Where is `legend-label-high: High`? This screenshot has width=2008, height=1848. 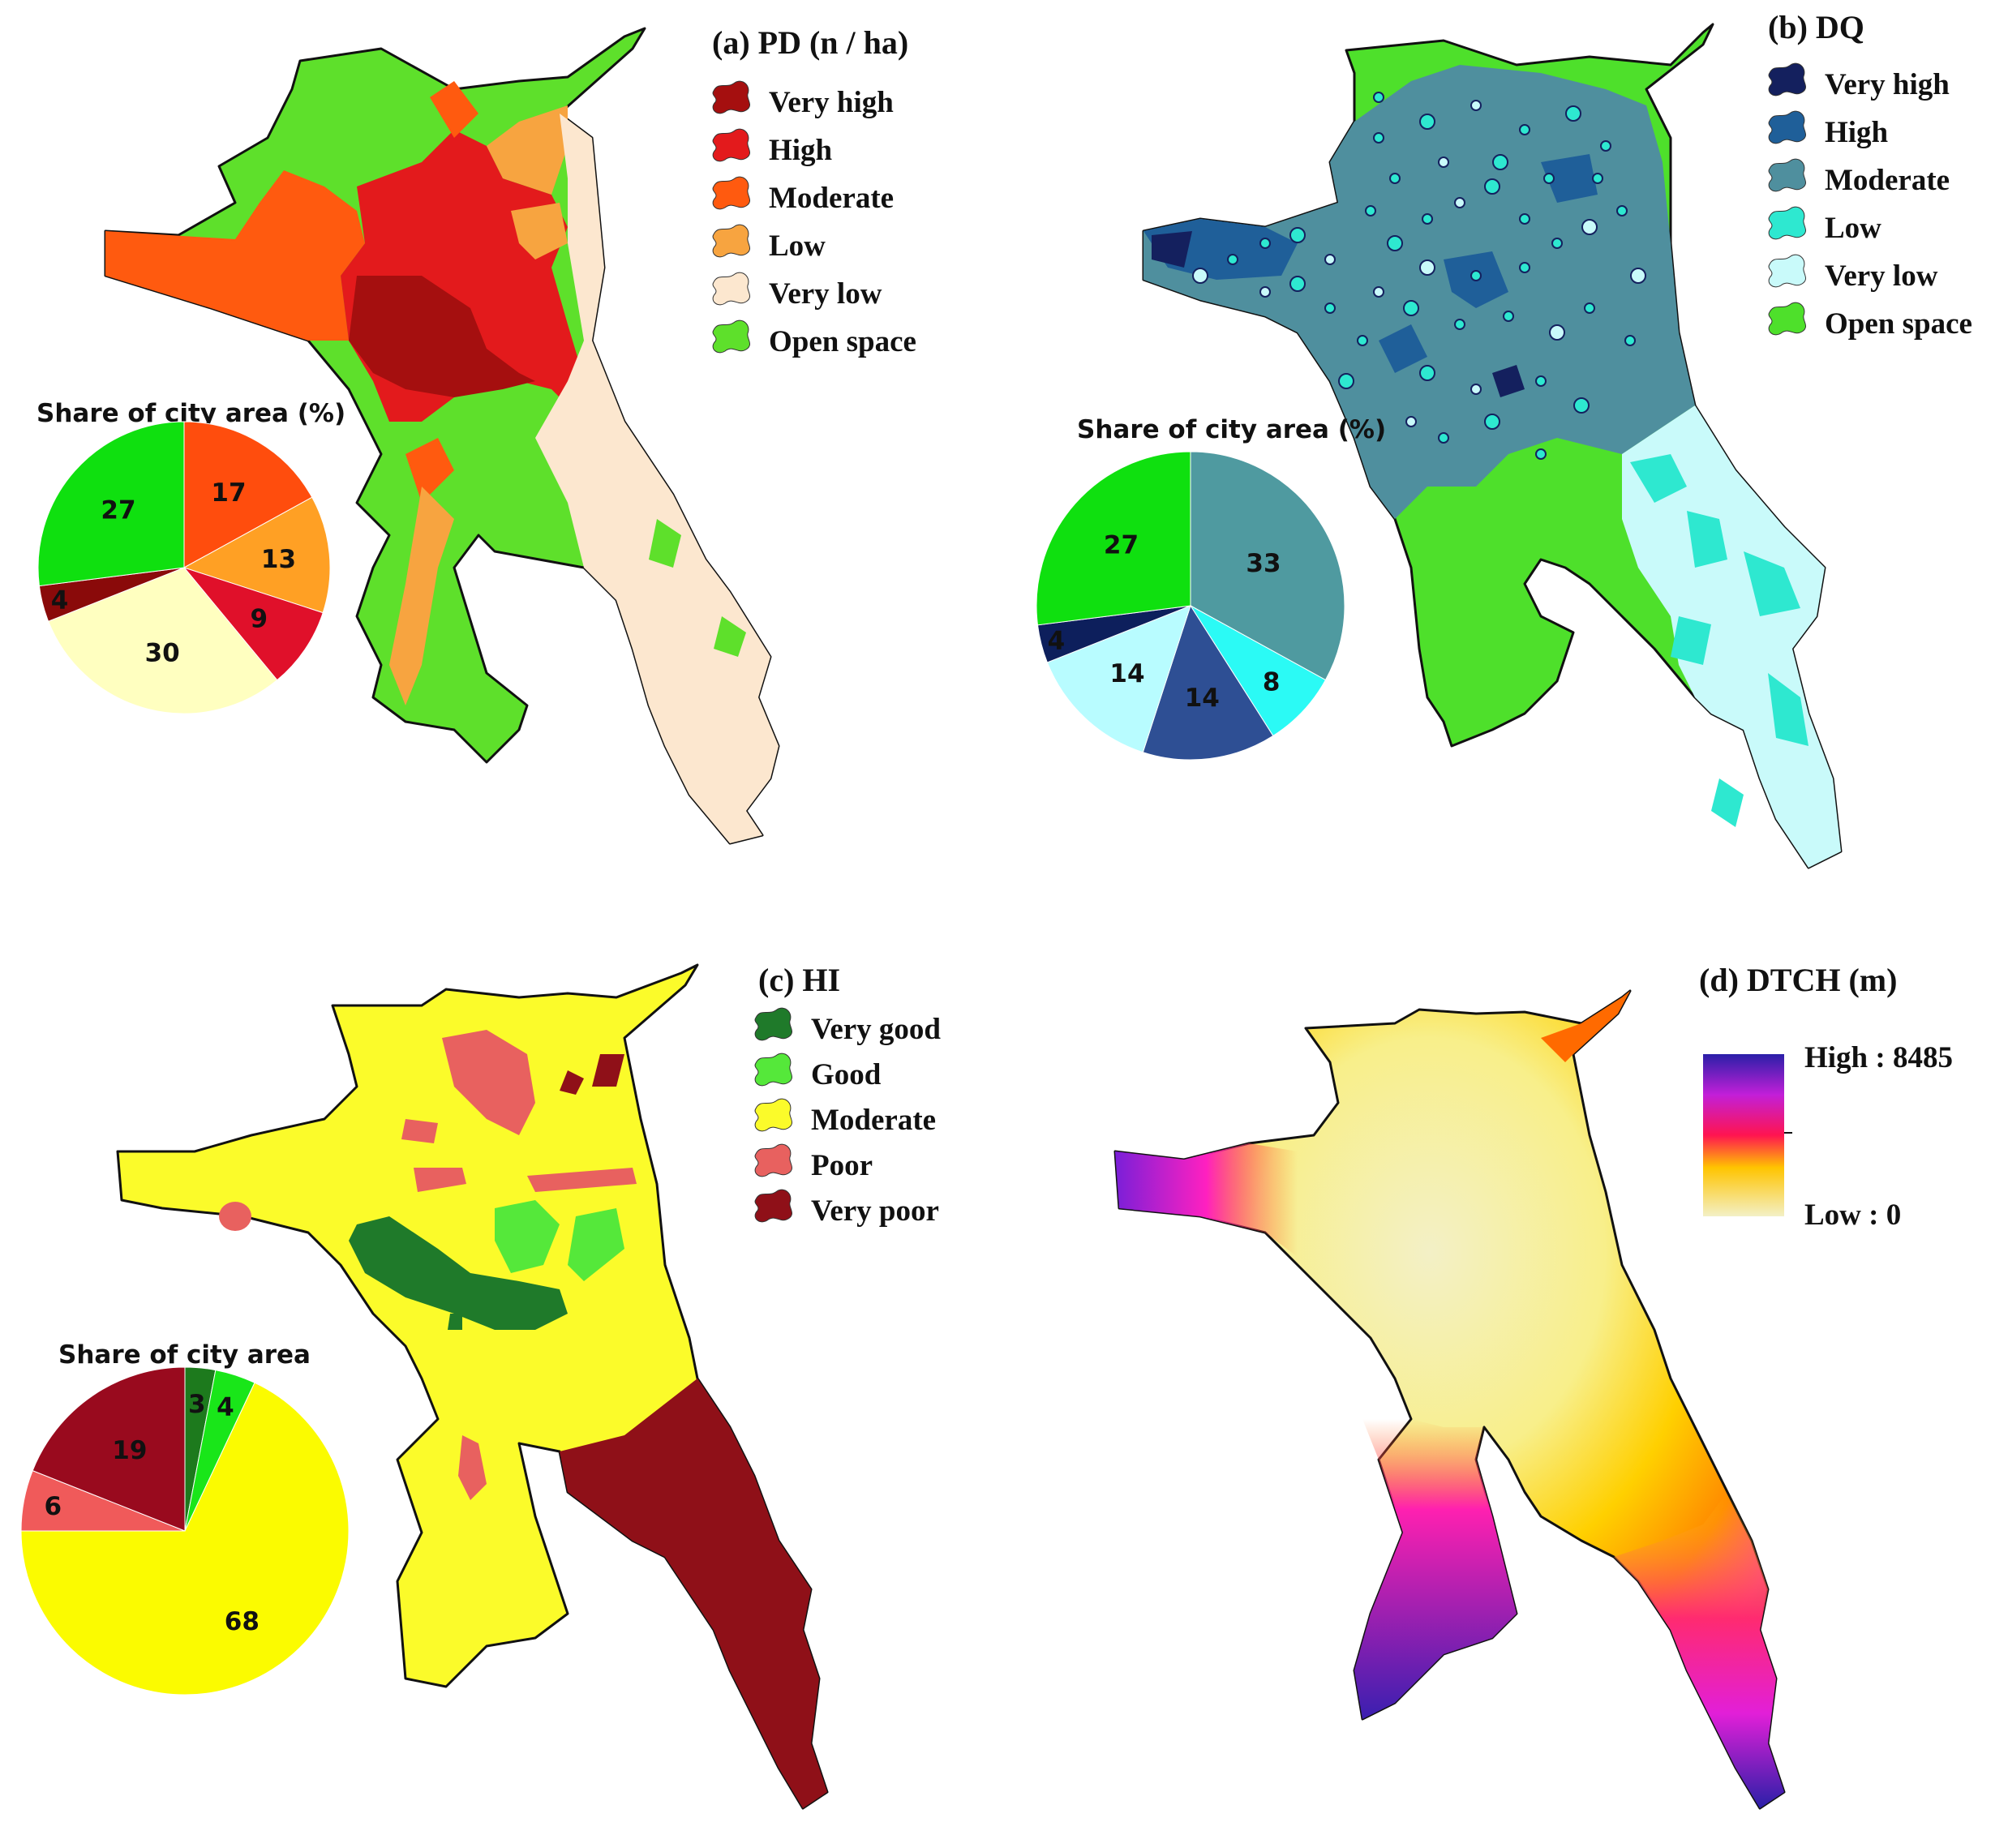 legend-label-high: High is located at coordinates (1857, 132).